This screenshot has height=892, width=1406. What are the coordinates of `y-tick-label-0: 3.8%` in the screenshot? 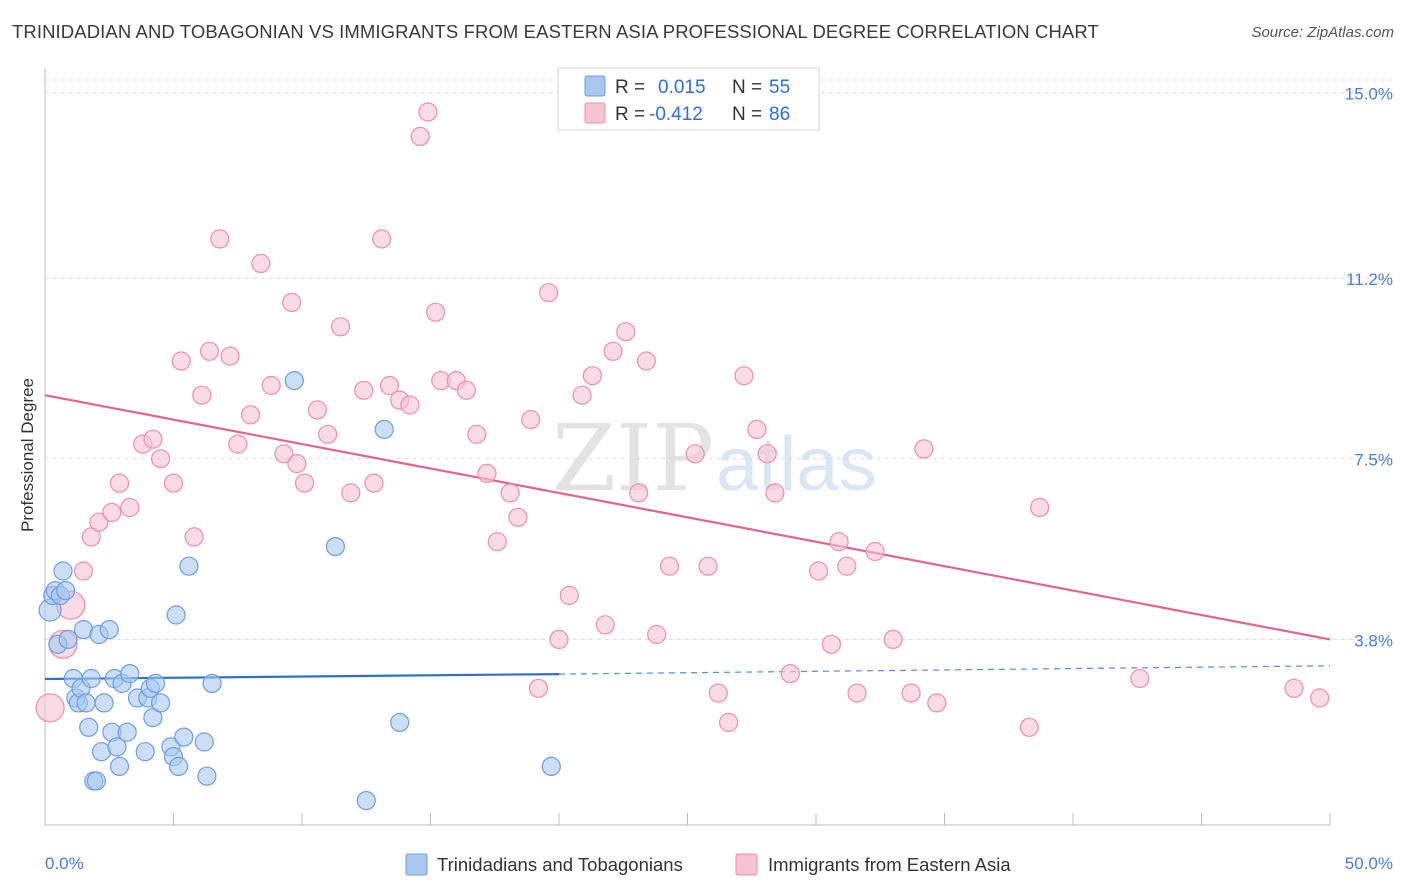 It's located at (1373, 640).